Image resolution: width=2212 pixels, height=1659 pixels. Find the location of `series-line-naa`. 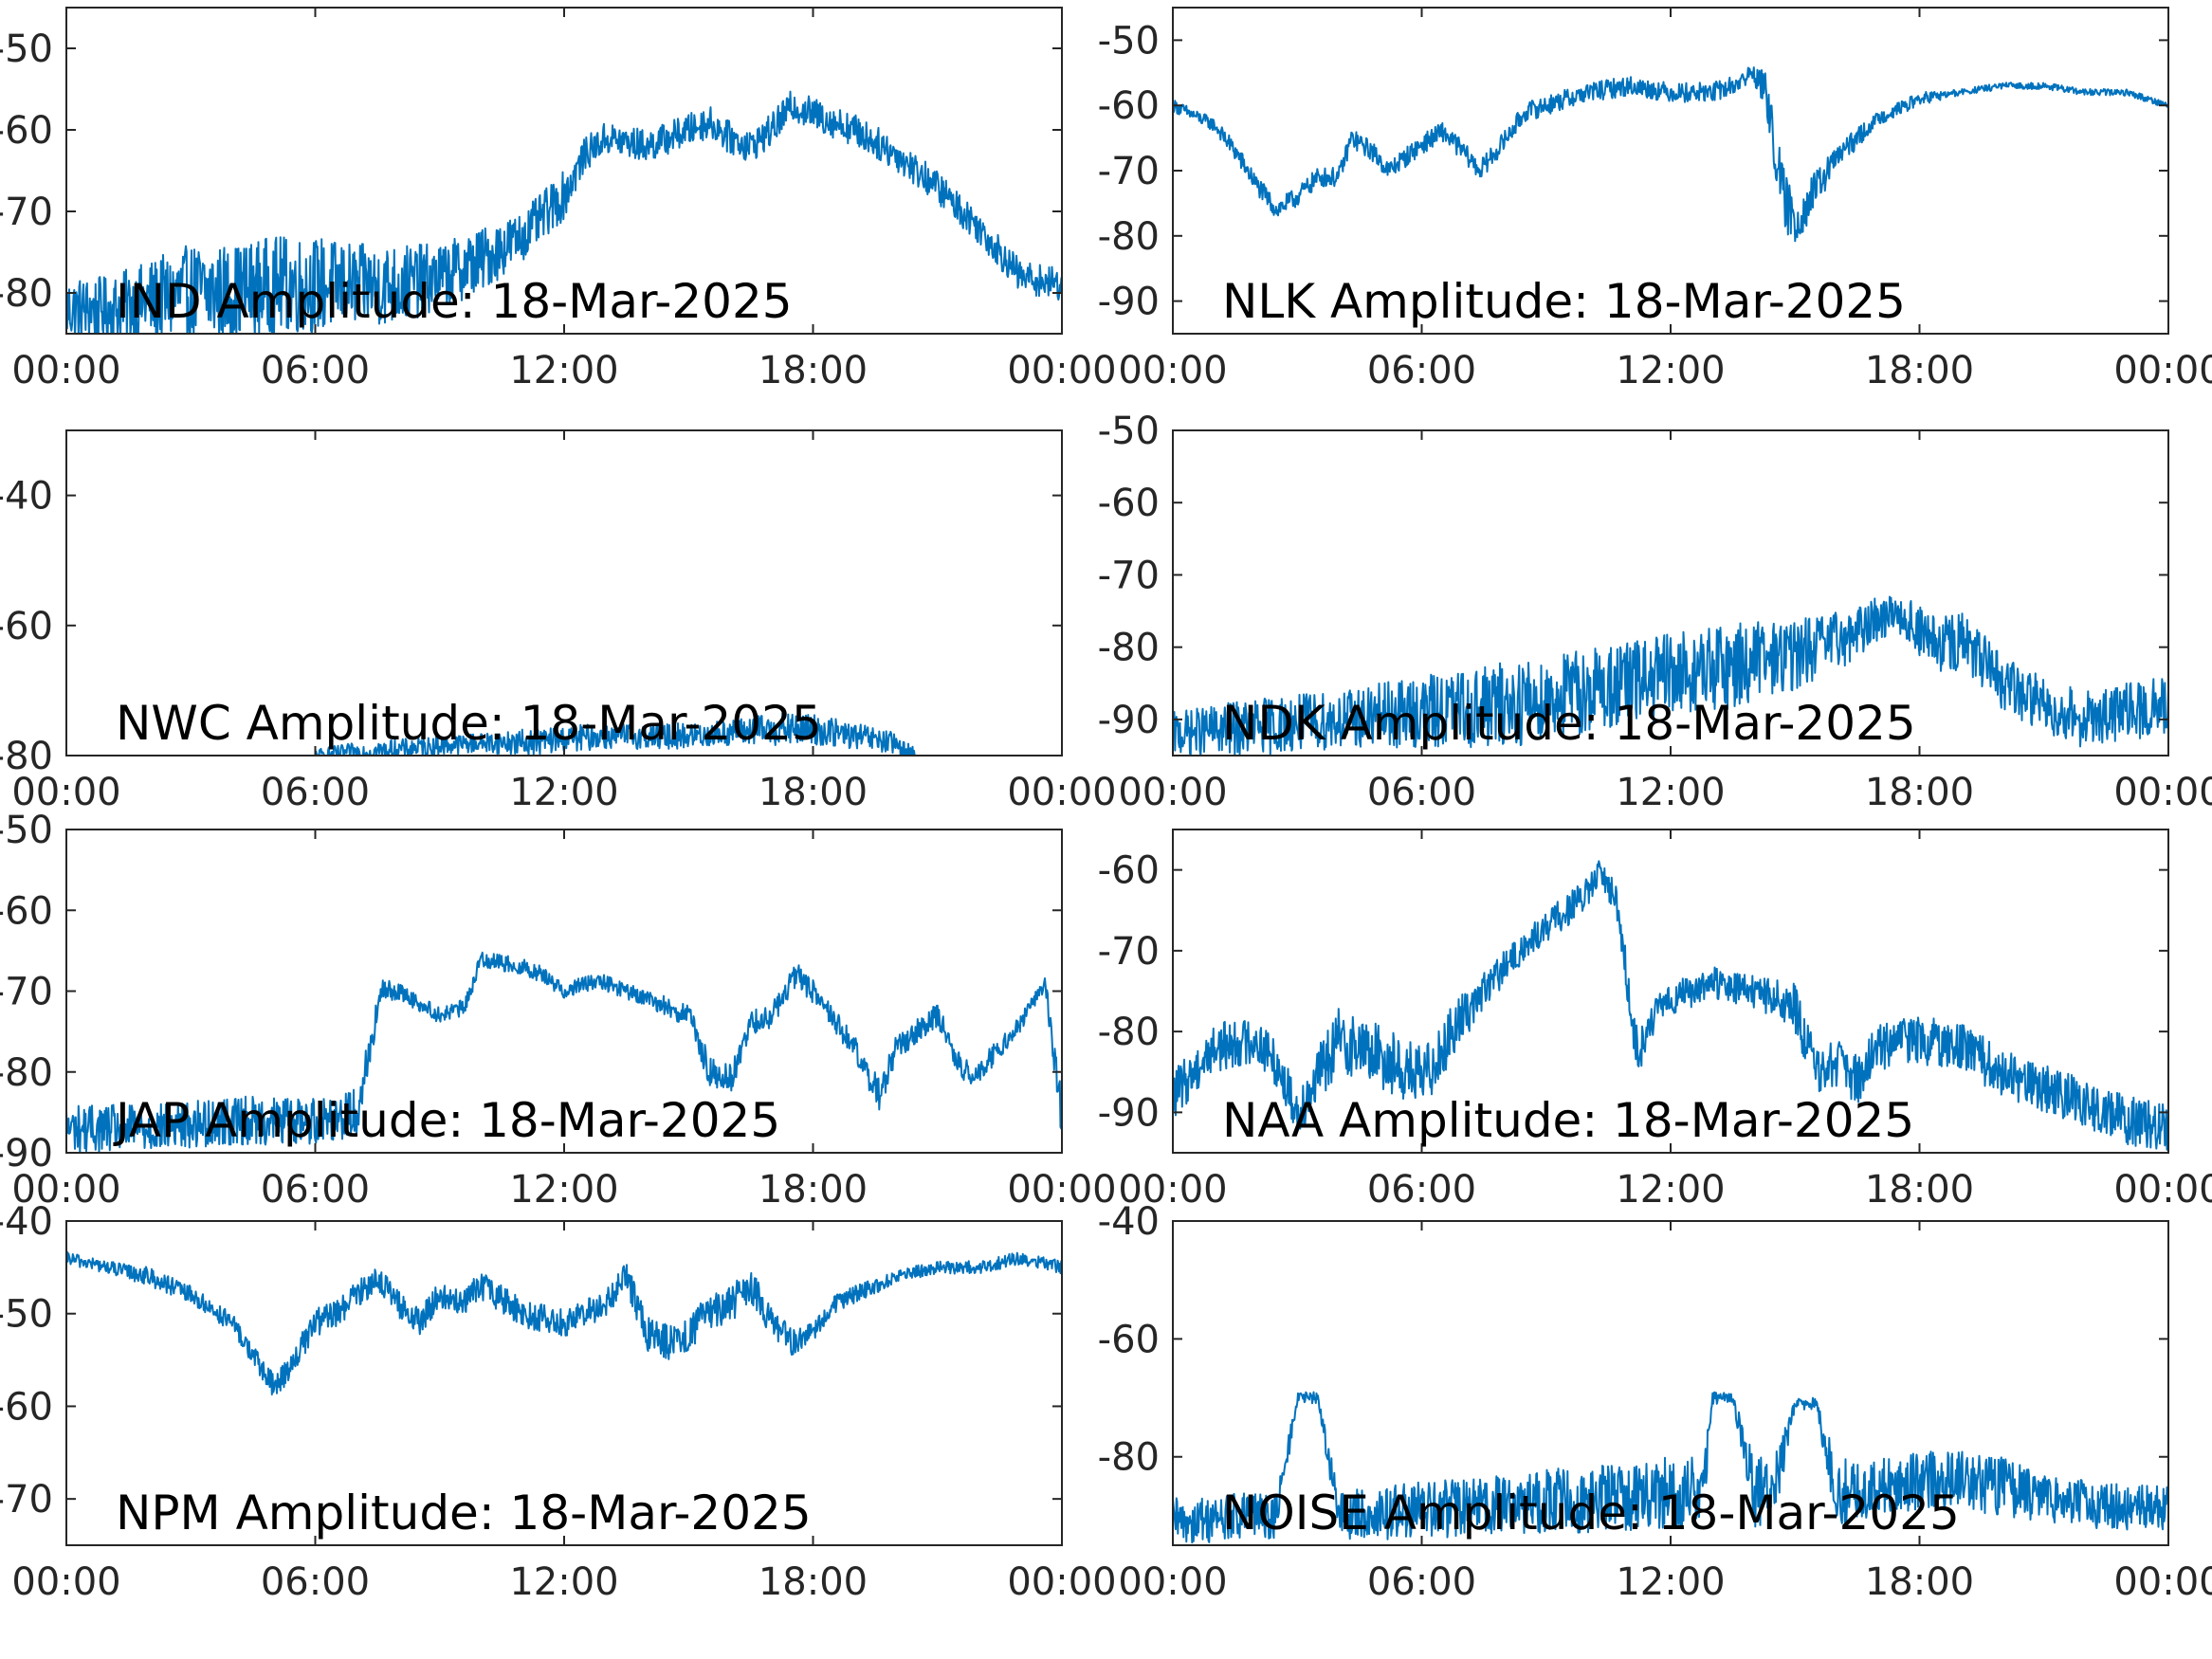

series-line-naa is located at coordinates (1670, 1005).